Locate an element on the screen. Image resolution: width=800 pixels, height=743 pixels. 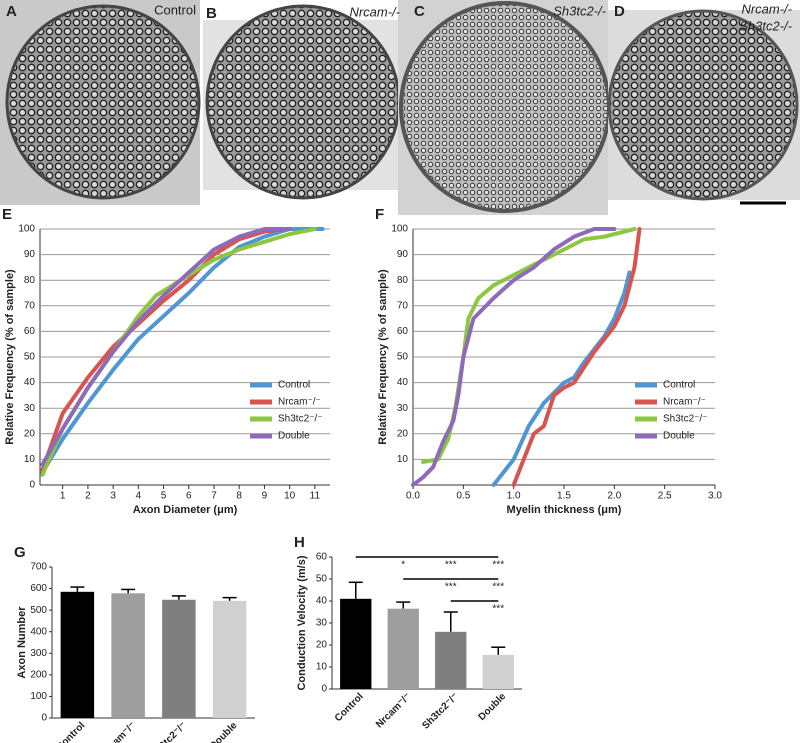
x-tick-label: 0.5 is located at coordinates (463, 496).